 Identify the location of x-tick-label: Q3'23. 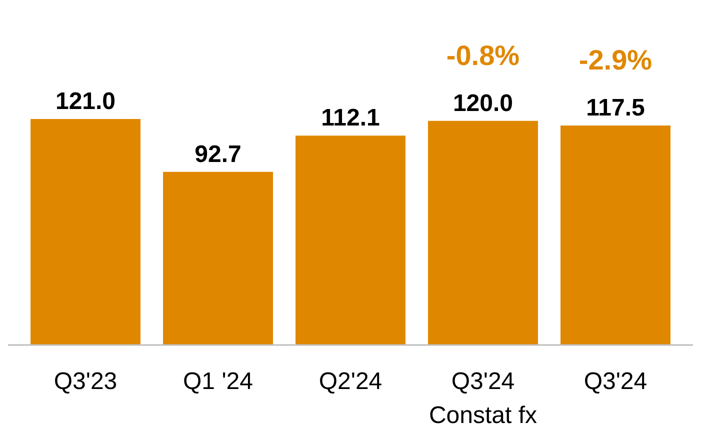
(86, 381).